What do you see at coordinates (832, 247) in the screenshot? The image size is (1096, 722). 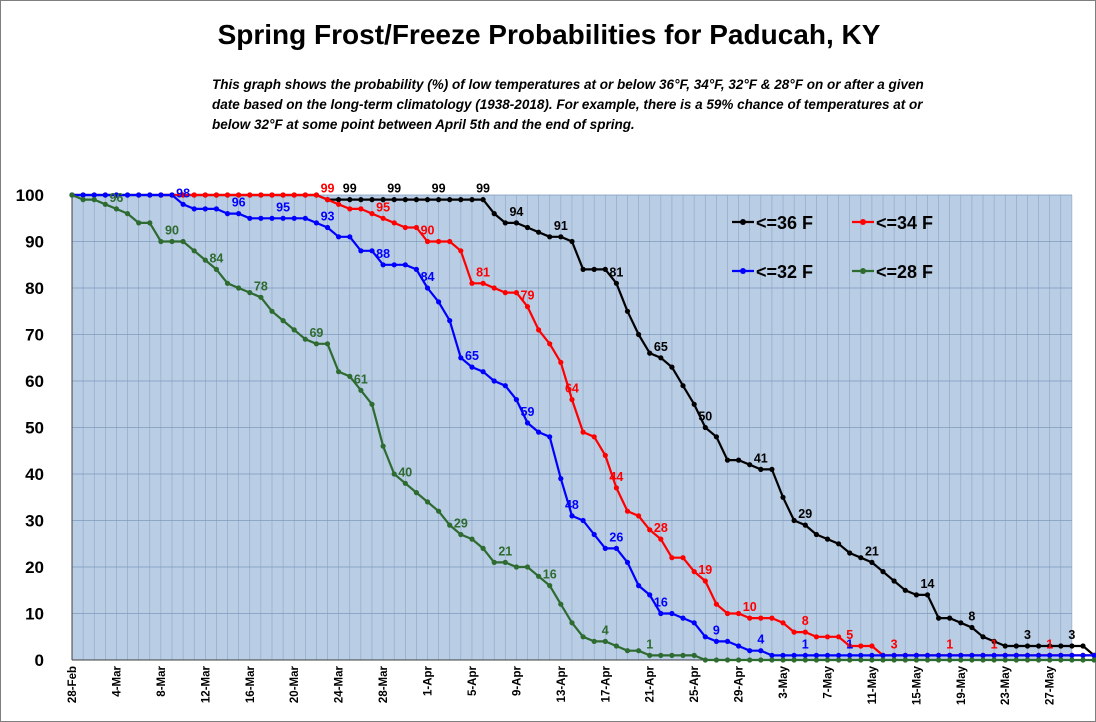 I see `legend: <=36 F <=34 F <=32 F <=28 F` at bounding box center [832, 247].